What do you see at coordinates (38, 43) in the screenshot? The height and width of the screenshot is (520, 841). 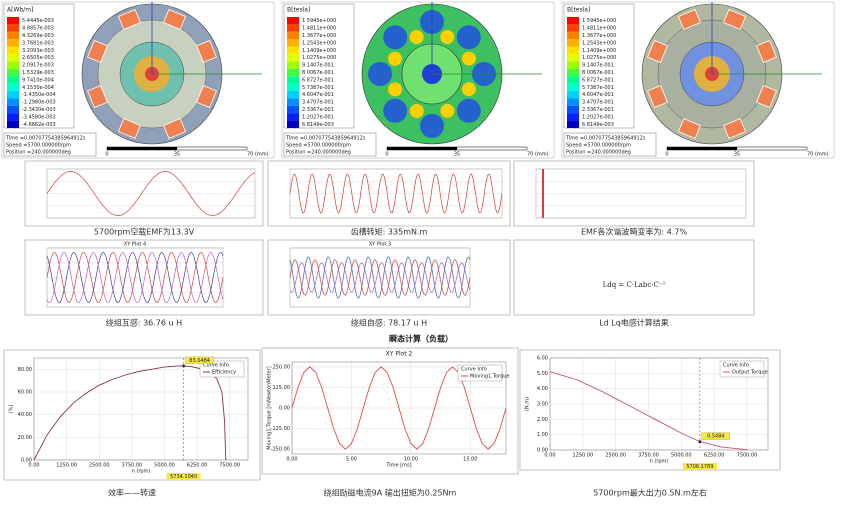 I see `legend-label: 3.7681e-003` at bounding box center [38, 43].